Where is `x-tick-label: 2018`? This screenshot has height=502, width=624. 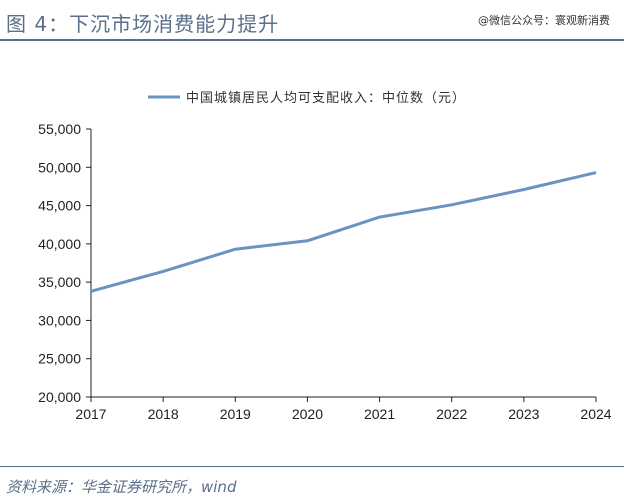
x-tick-label: 2018 is located at coordinates (163, 414).